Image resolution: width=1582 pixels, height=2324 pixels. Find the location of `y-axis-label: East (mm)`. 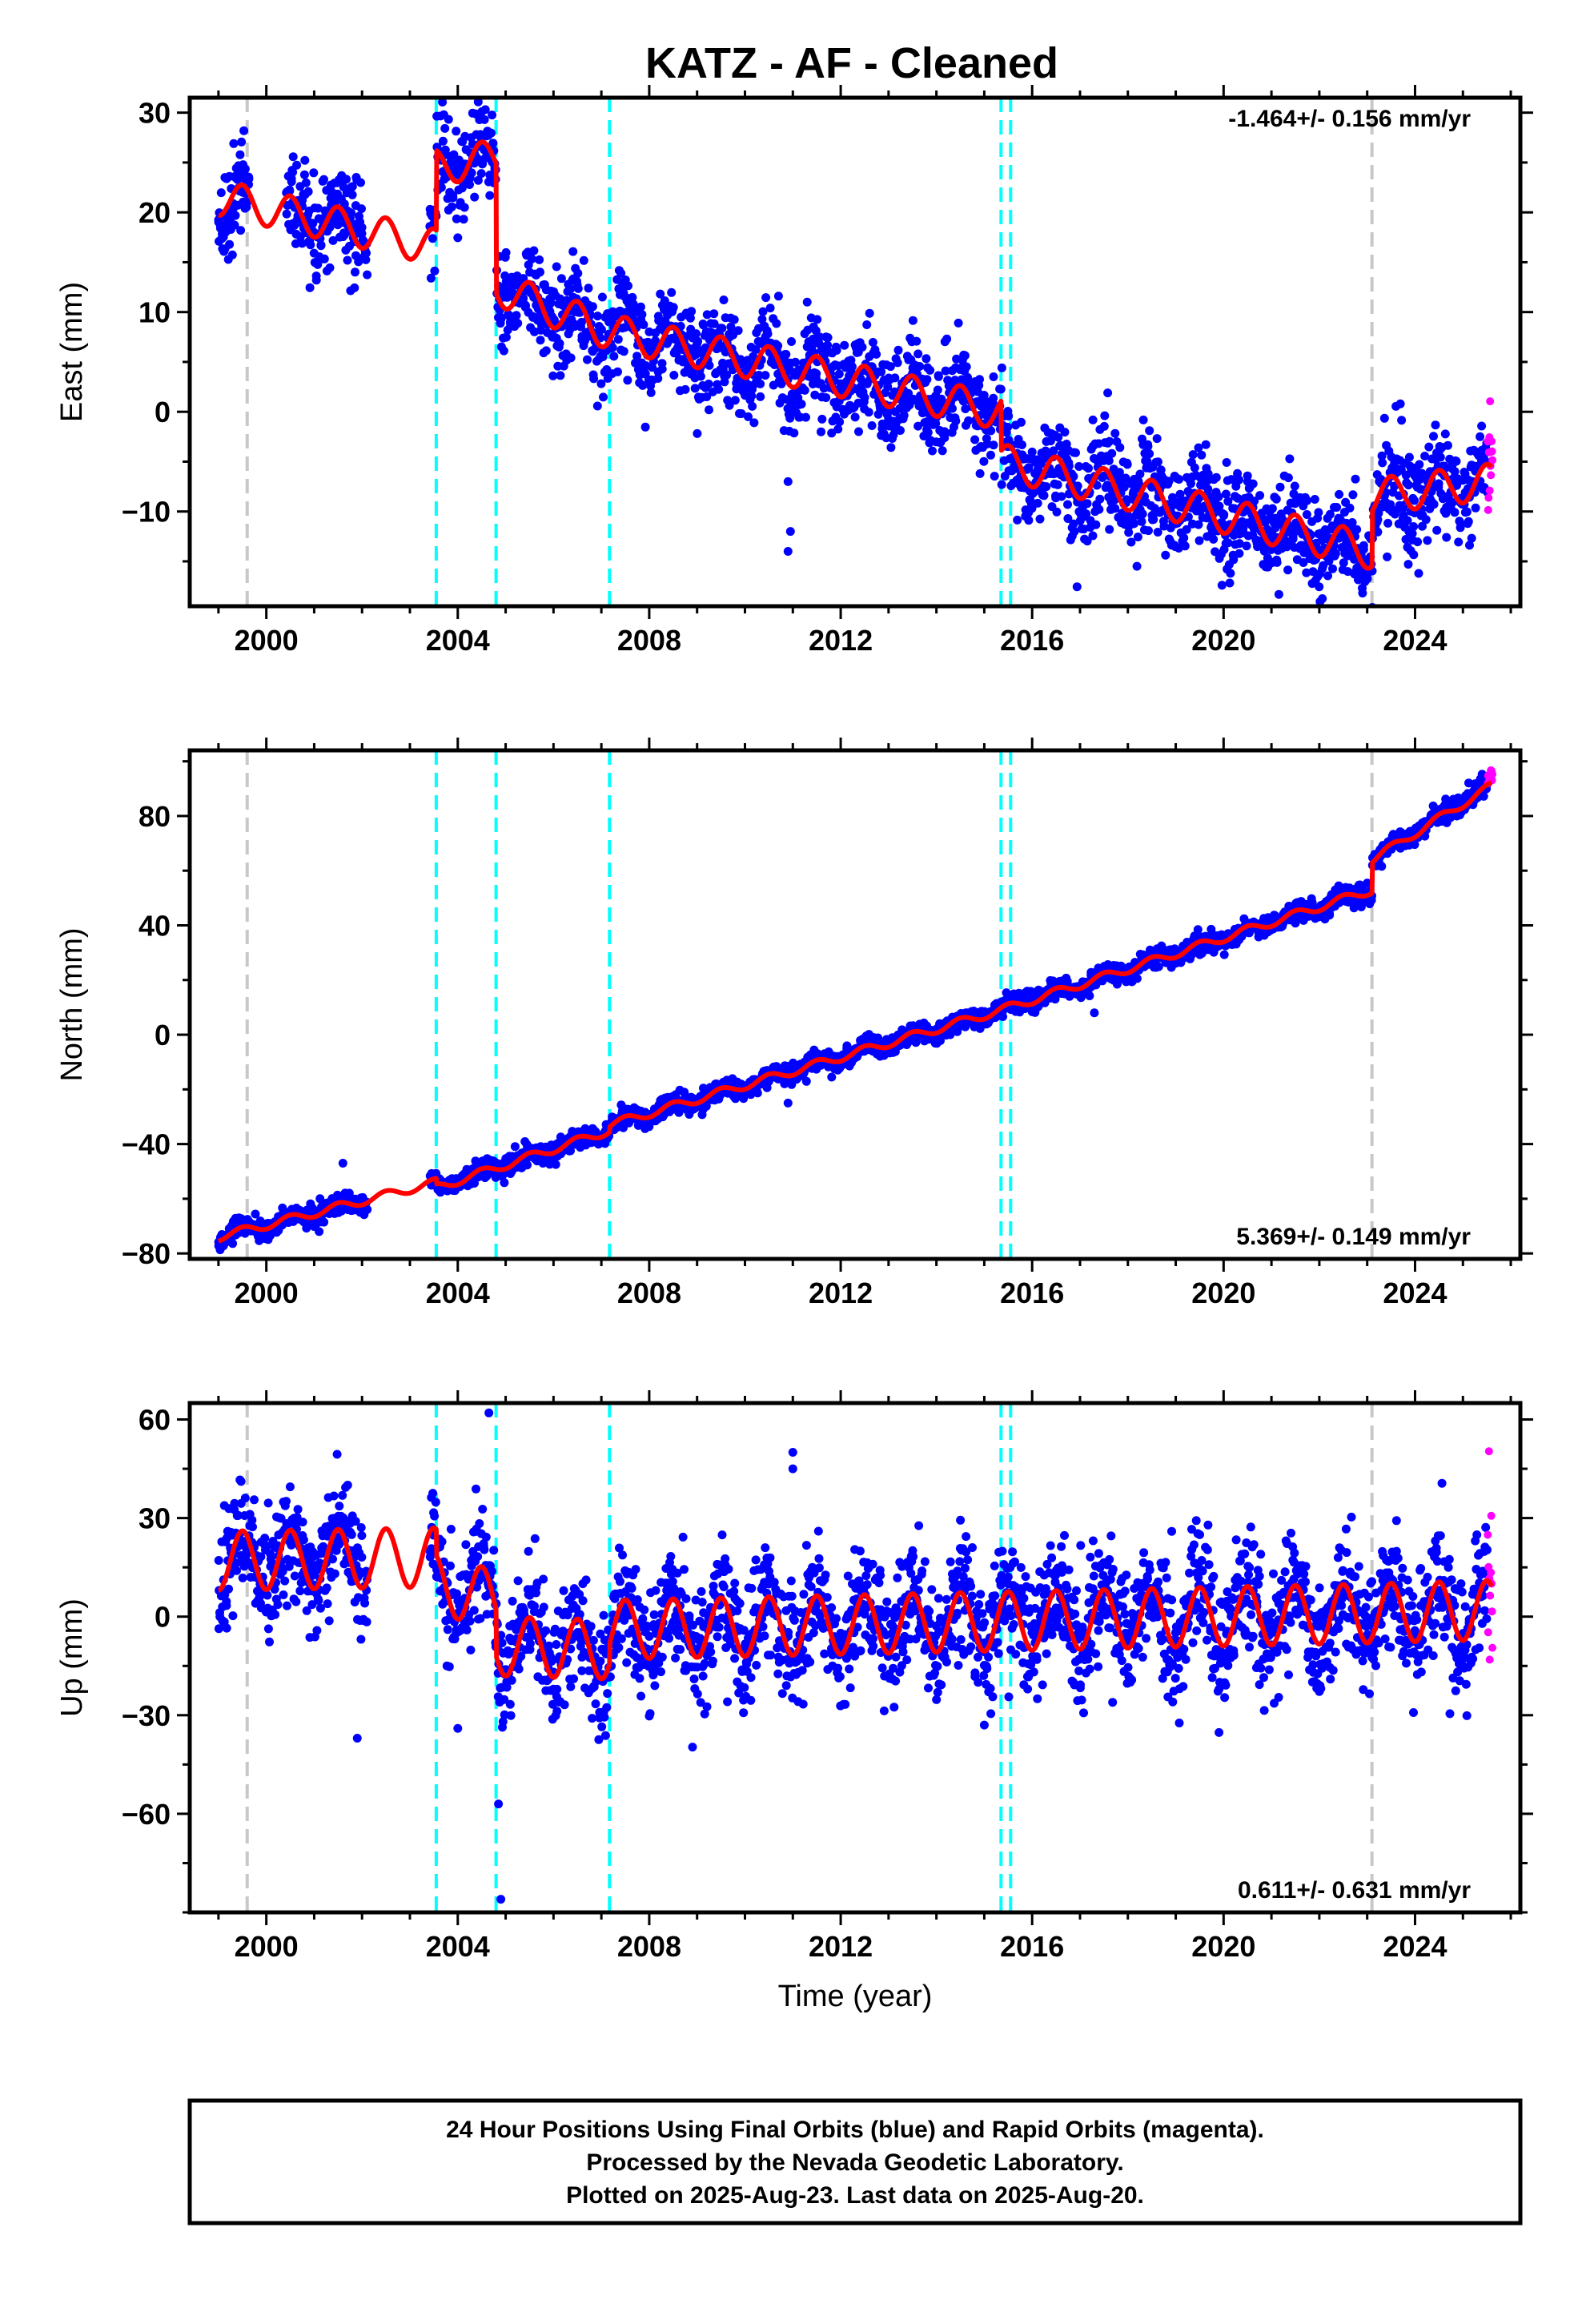

y-axis-label: East (mm) is located at coordinates (72, 352).